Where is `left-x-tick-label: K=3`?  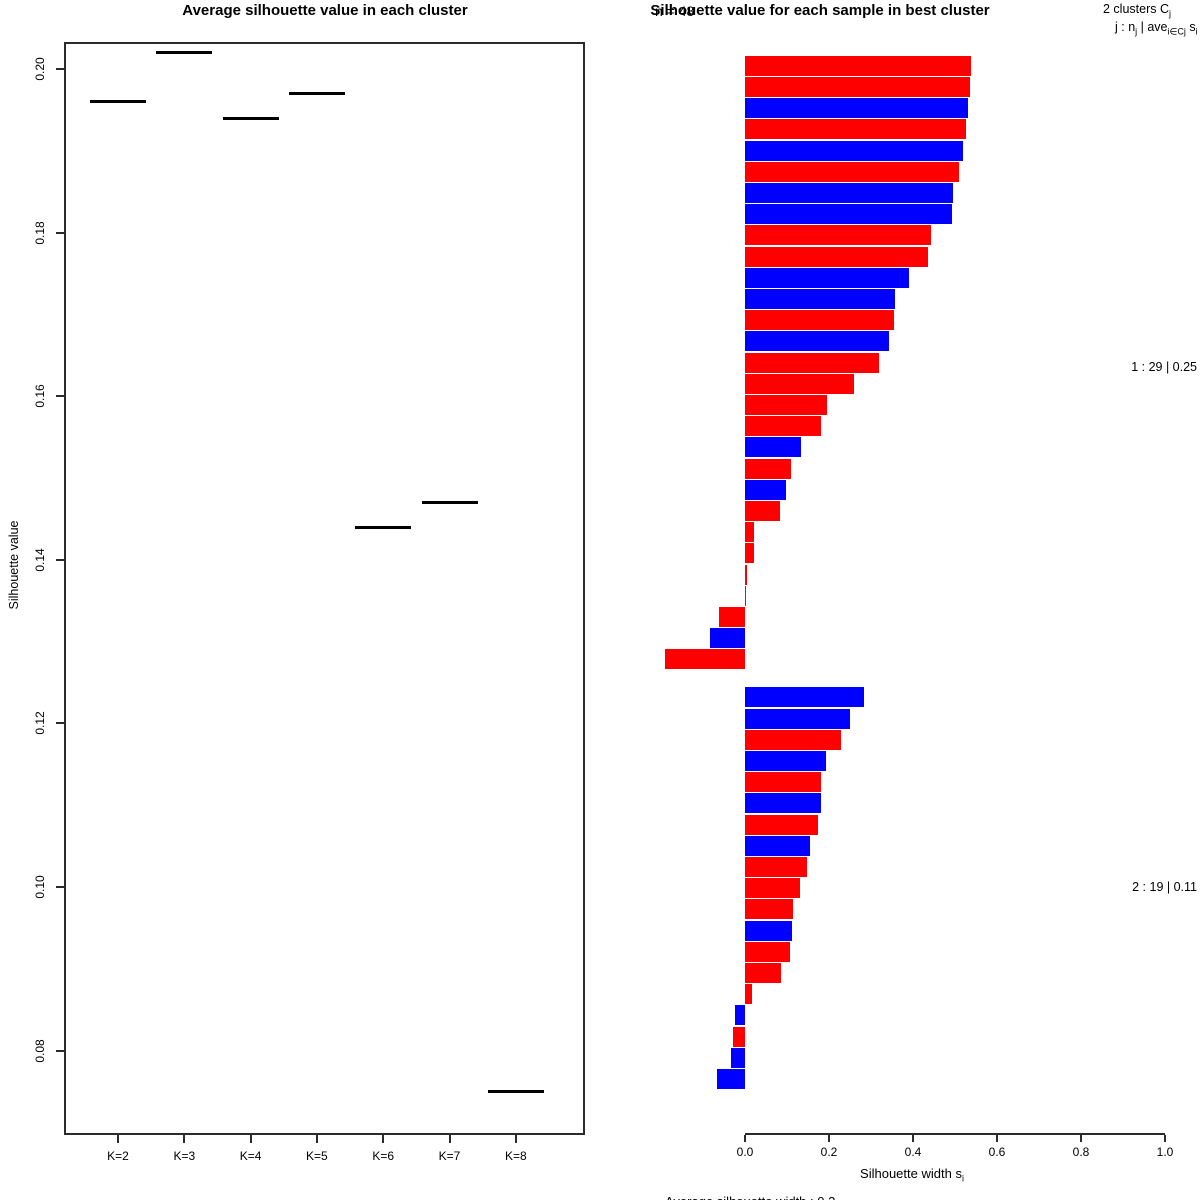
left-x-tick-label: K=3 is located at coordinates (184, 1156).